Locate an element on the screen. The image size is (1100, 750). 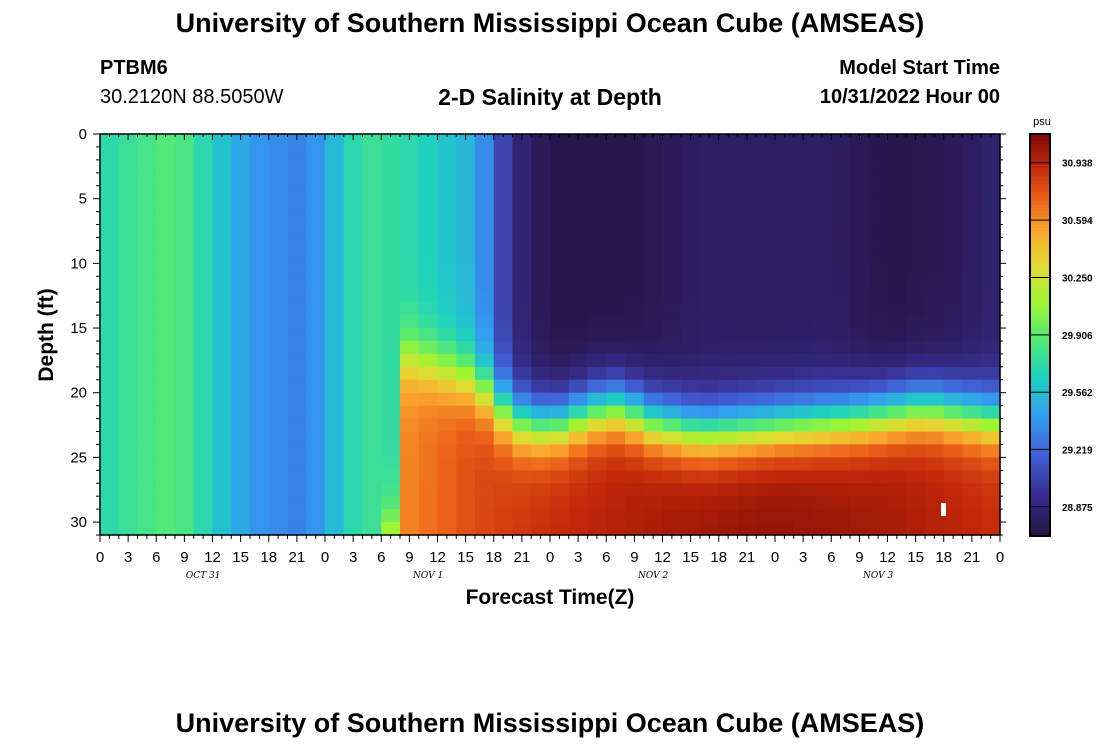
colorbar-tick-label: 30.938 is located at coordinates (1077, 164).